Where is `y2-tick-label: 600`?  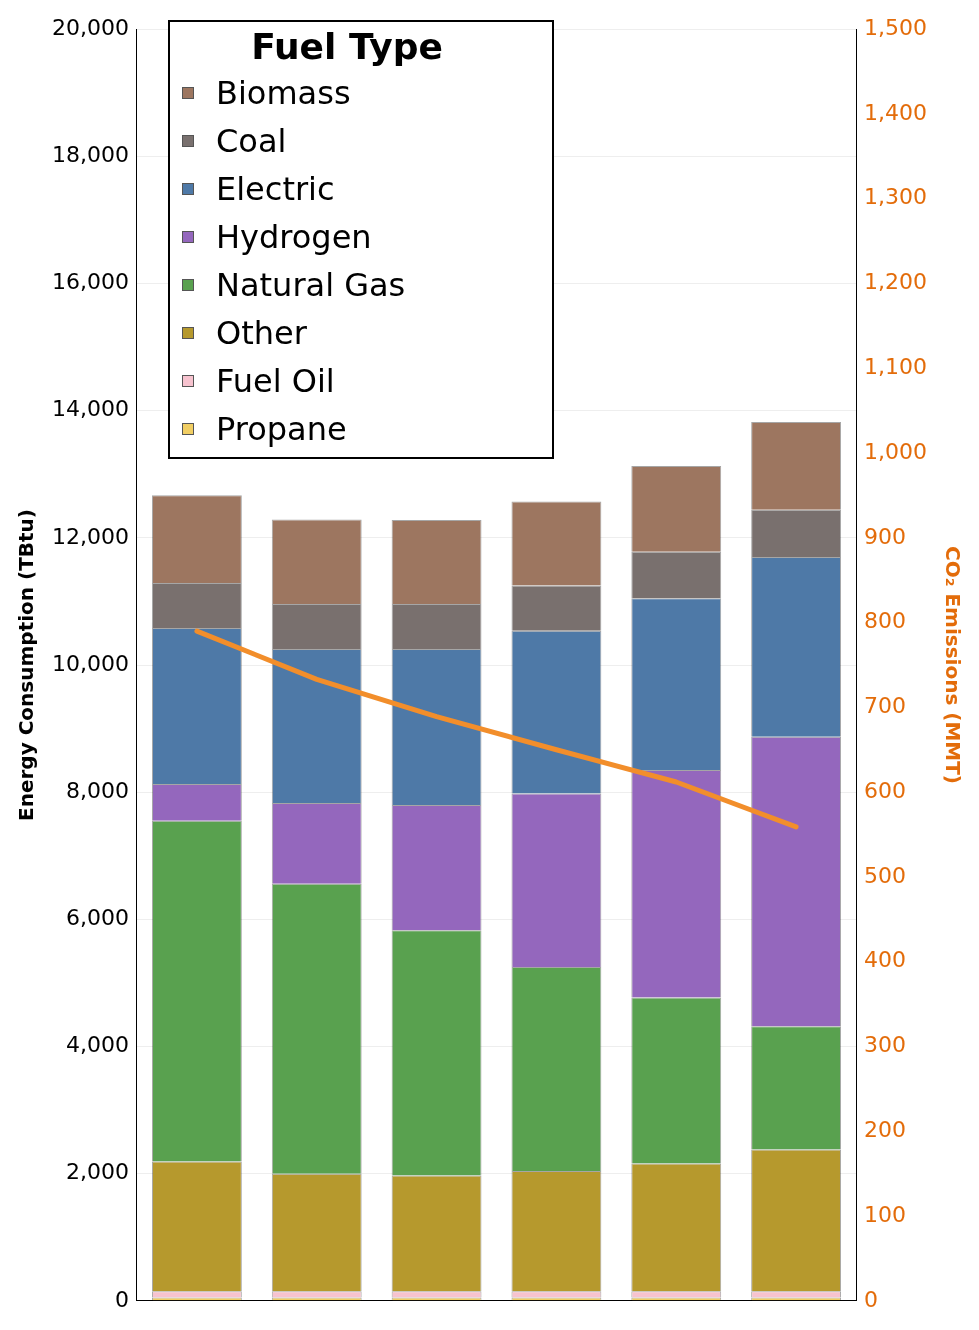
y2-tick-label: 600 is located at coordinates (885, 790).